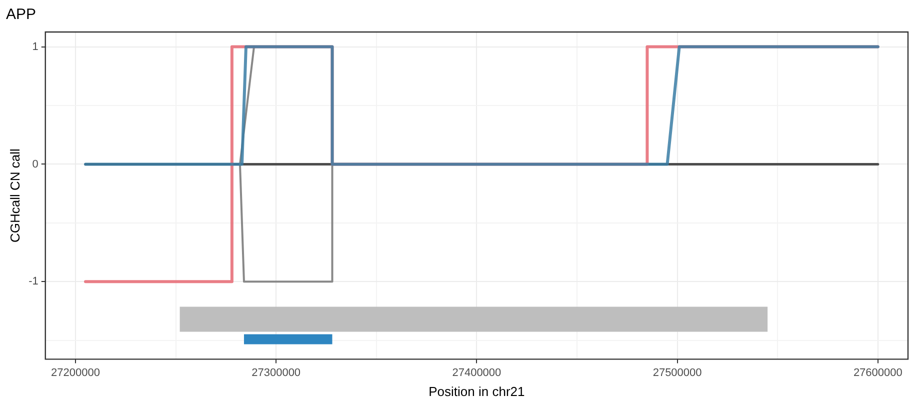 The height and width of the screenshot is (404, 910). Describe the element at coordinates (35, 164) in the screenshot. I see `y-tick-label: 0` at that location.